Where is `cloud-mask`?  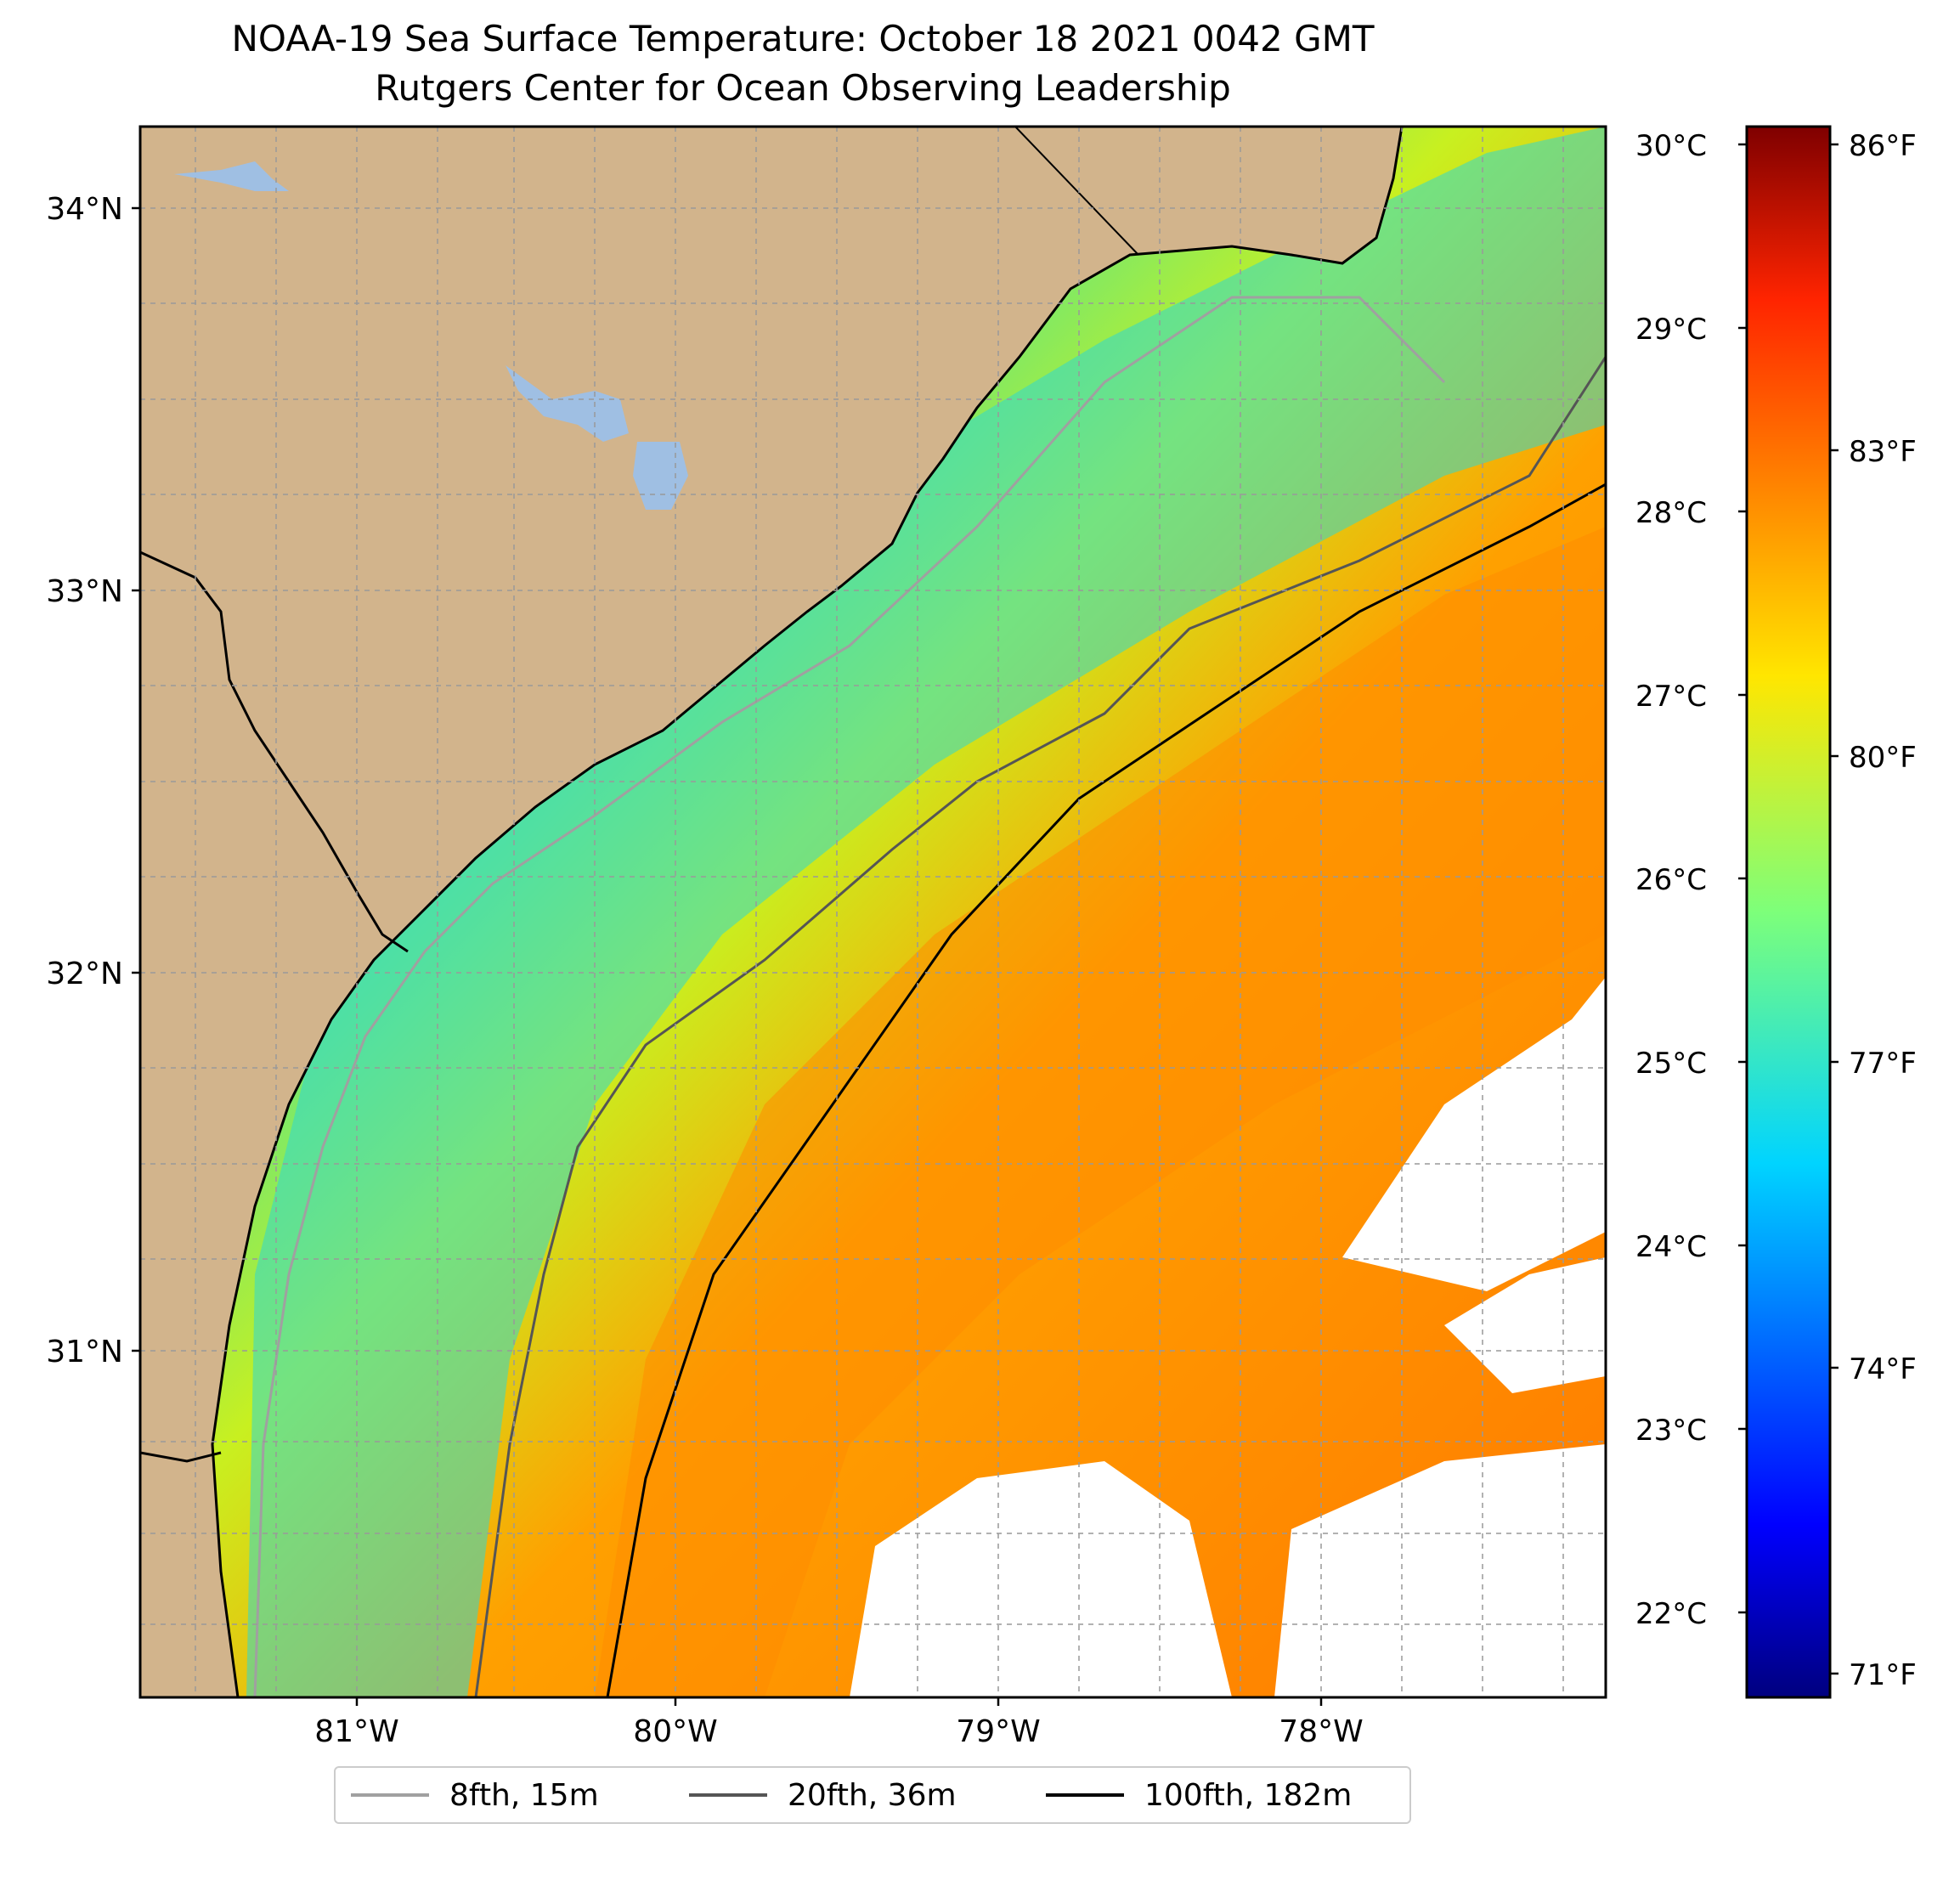 cloud-mask is located at coordinates (1228, 1337).